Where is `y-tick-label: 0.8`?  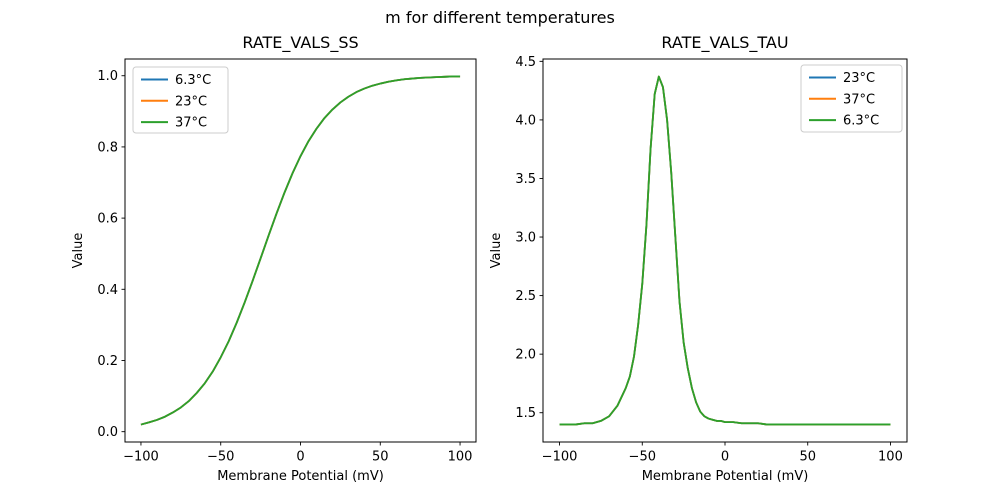 y-tick-label: 0.8 is located at coordinates (107, 147).